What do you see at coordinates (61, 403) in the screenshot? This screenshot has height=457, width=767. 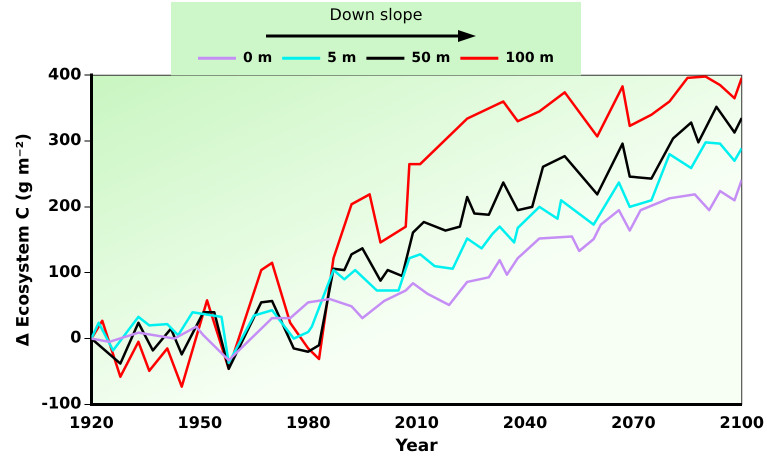 I see `y-tick-label: -100` at bounding box center [61, 403].